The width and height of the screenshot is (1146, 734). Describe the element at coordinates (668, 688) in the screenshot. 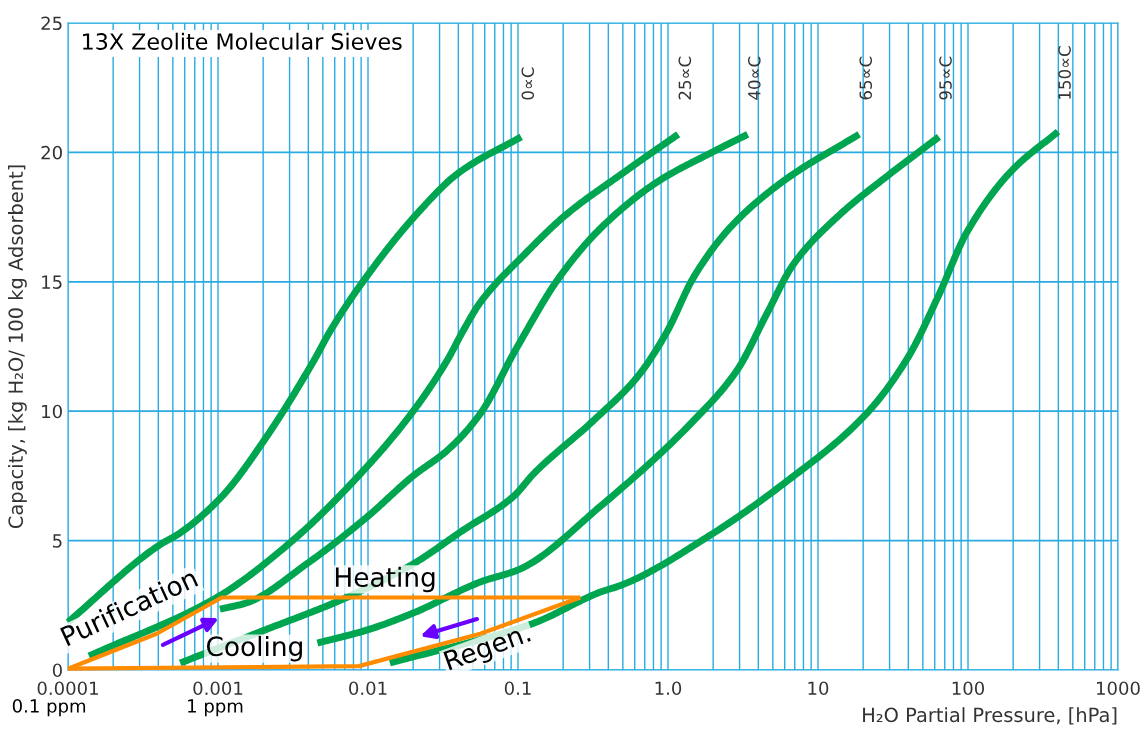

I see `x-tick-label: 1.0` at that location.